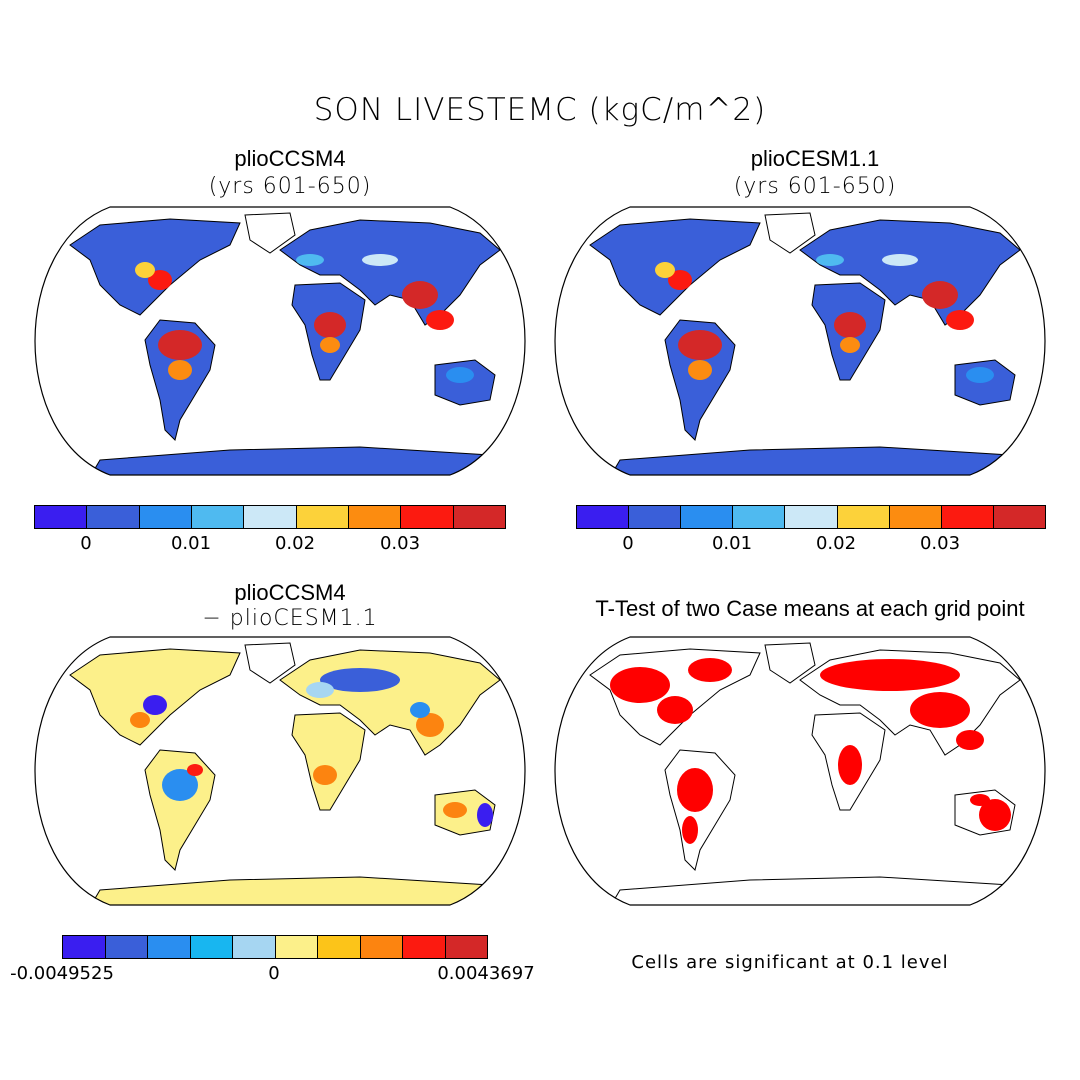 Image resolution: width=1080 pixels, height=1080 pixels. What do you see at coordinates (270, 545) in the screenshot?
I see `colorbar-plioCCSM4-ticks: 0 0.01 0.02 0.03` at bounding box center [270, 545].